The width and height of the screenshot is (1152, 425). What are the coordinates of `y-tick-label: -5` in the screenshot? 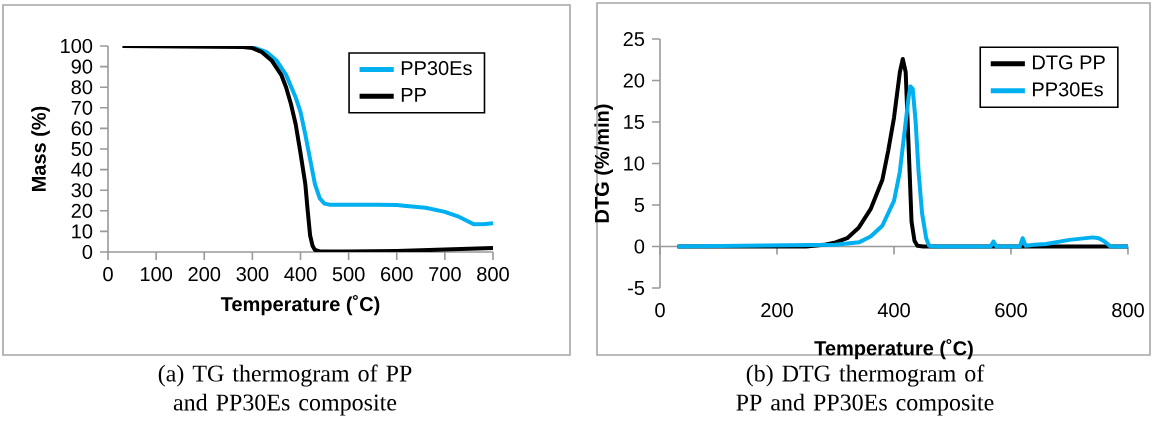 It's located at (636, 288).